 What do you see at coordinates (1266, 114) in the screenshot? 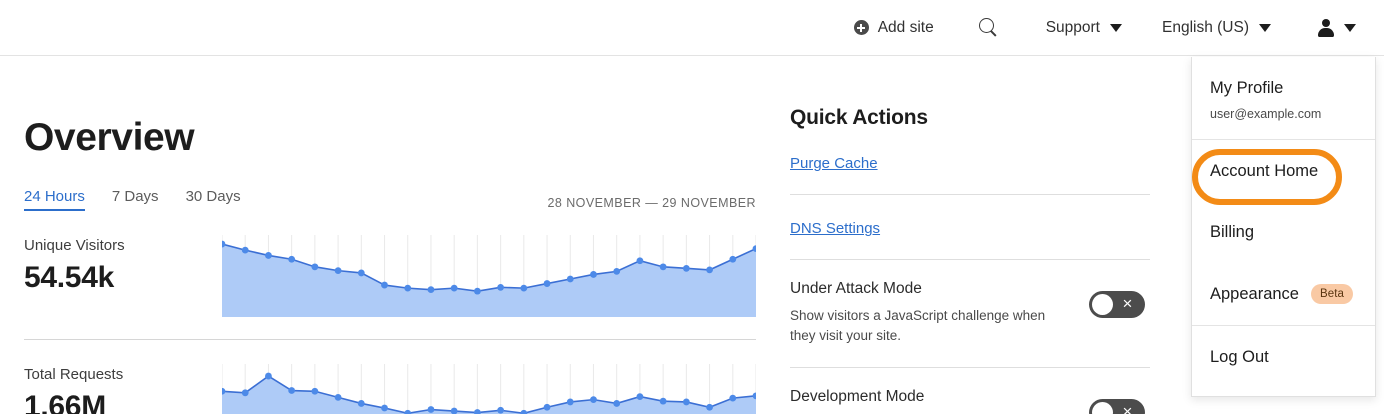
I see `profile-email: user@example.com` at bounding box center [1266, 114].